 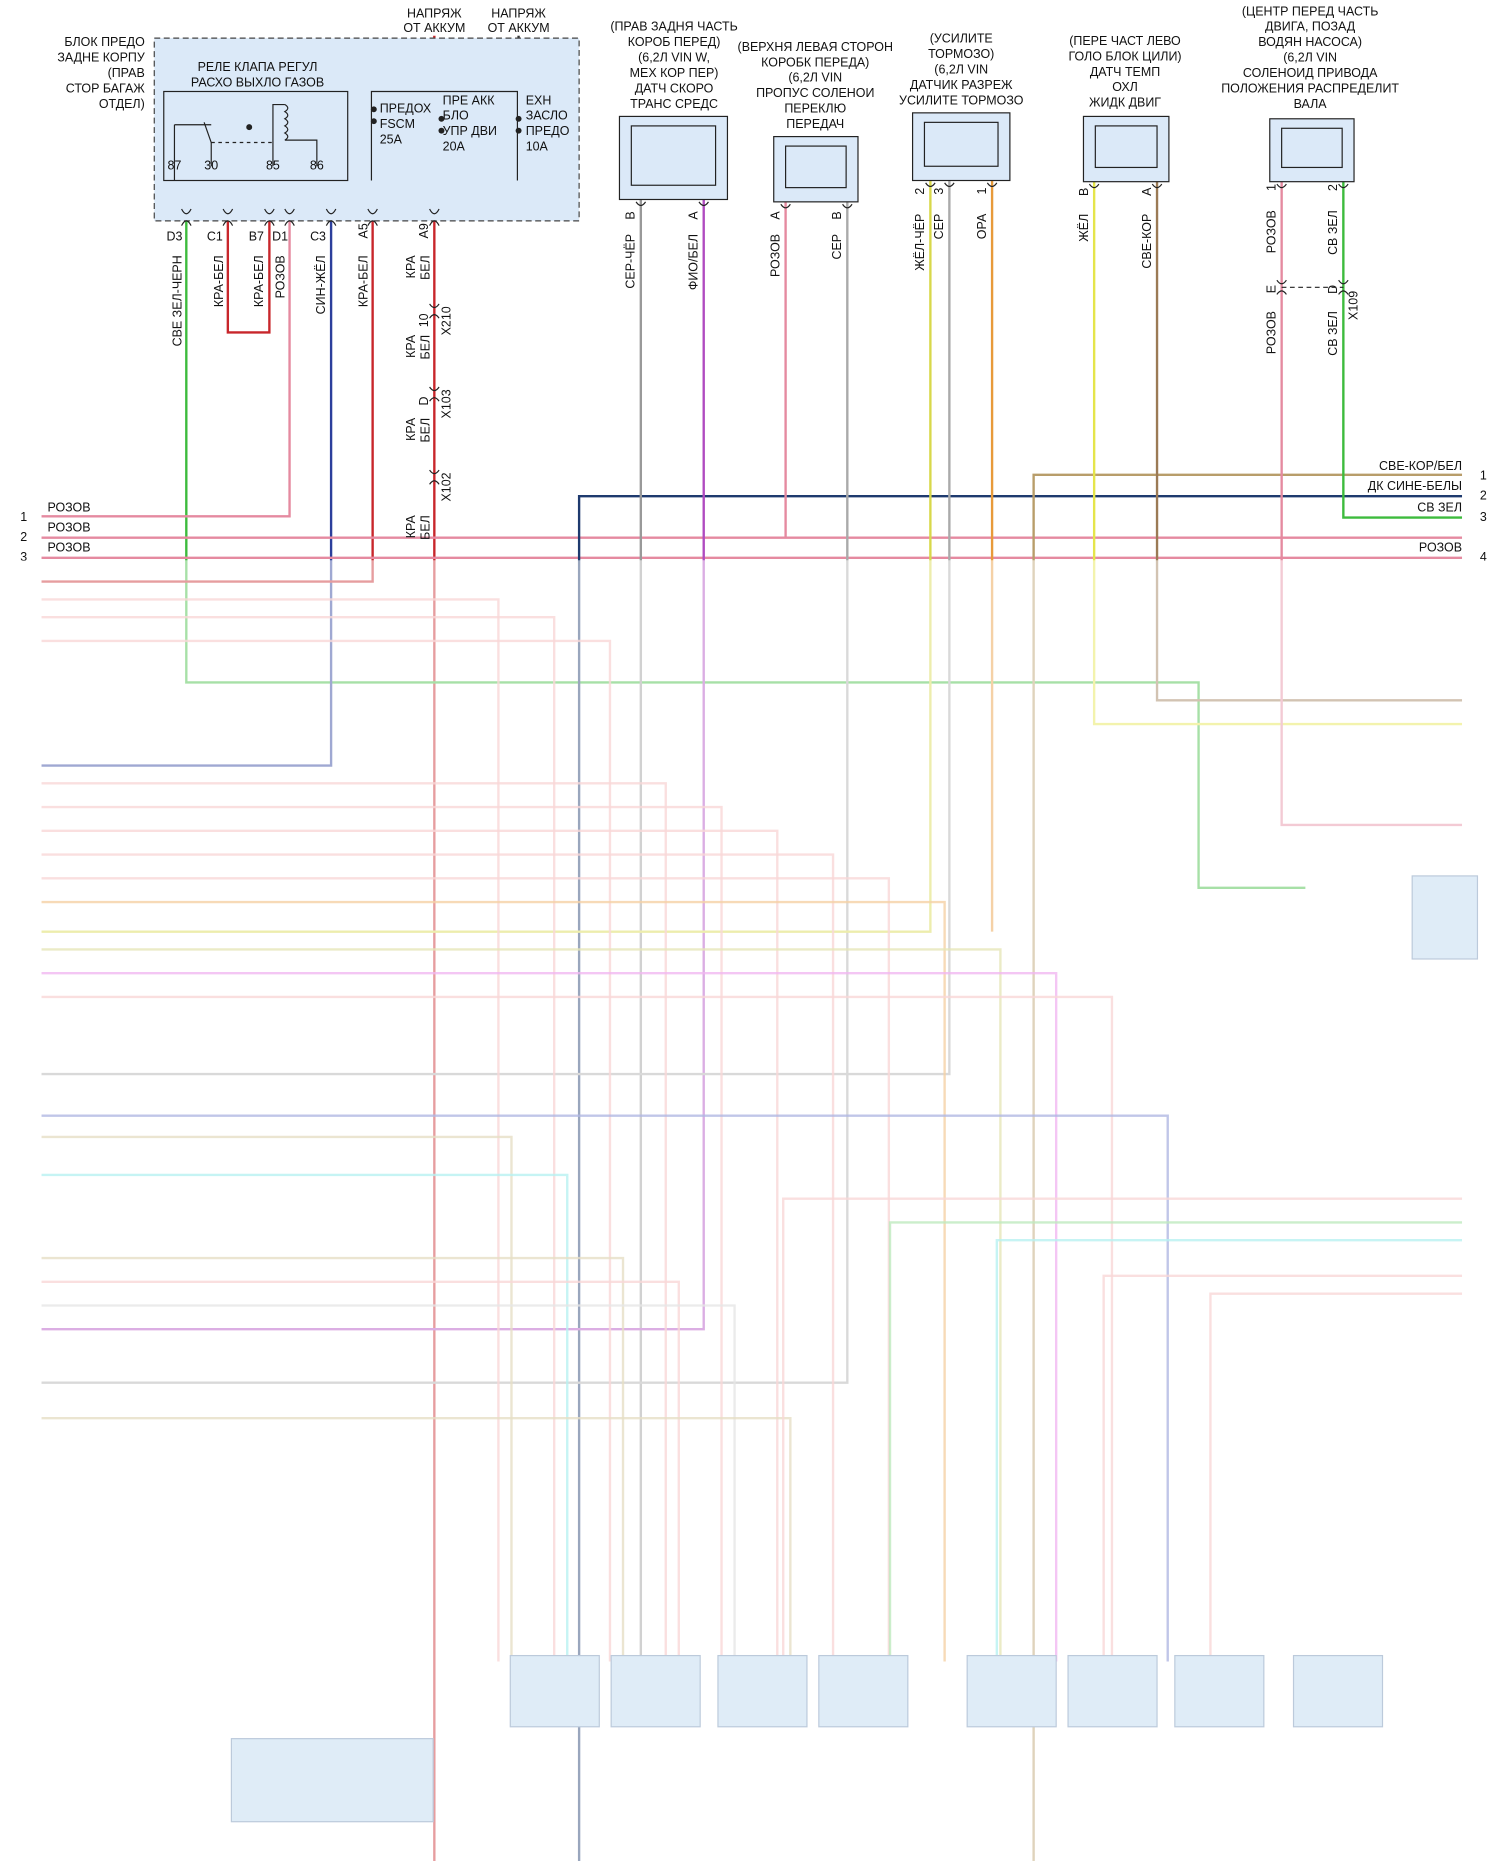 What do you see at coordinates (1310, 73) in the screenshot?
I see `label: СОЛЕНОИД ПРИВОДА` at bounding box center [1310, 73].